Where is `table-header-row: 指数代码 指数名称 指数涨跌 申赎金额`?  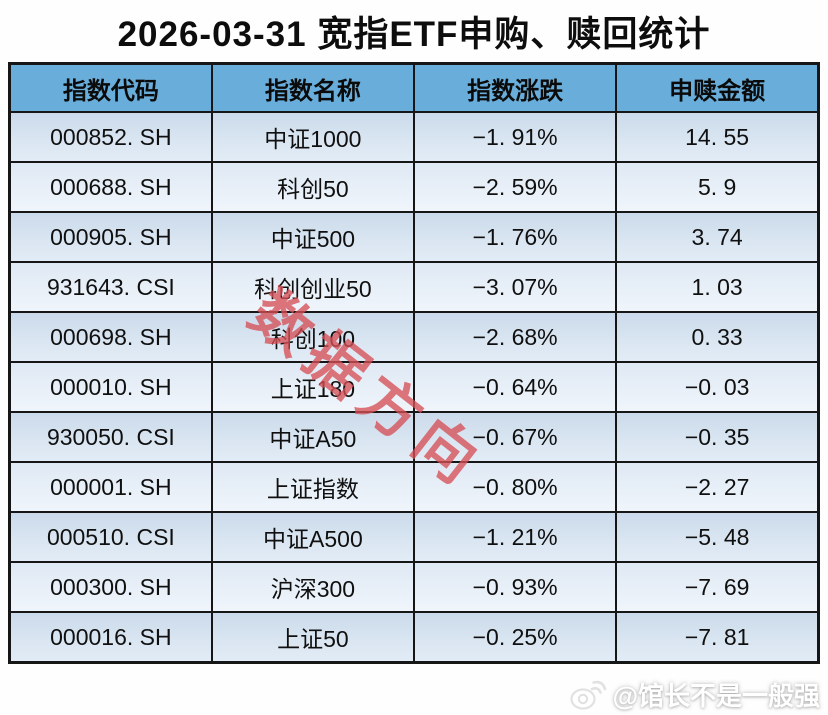
table-header-row: 指数代码 指数名称 指数涨跌 申赎金额 is located at coordinates (414, 87).